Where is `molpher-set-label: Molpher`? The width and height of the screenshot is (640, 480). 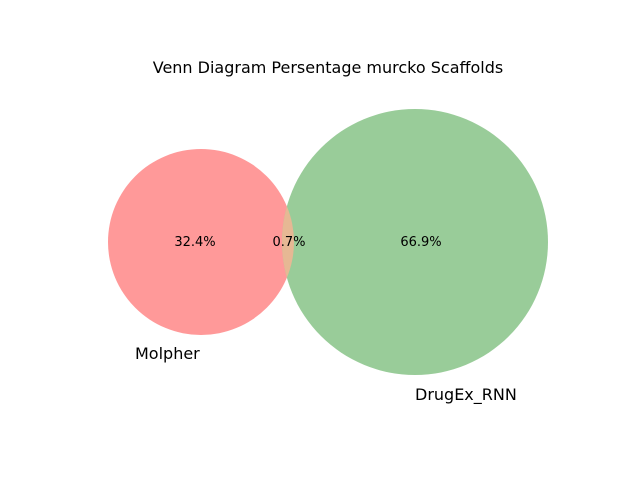
molpher-set-label: Molpher is located at coordinates (167, 353).